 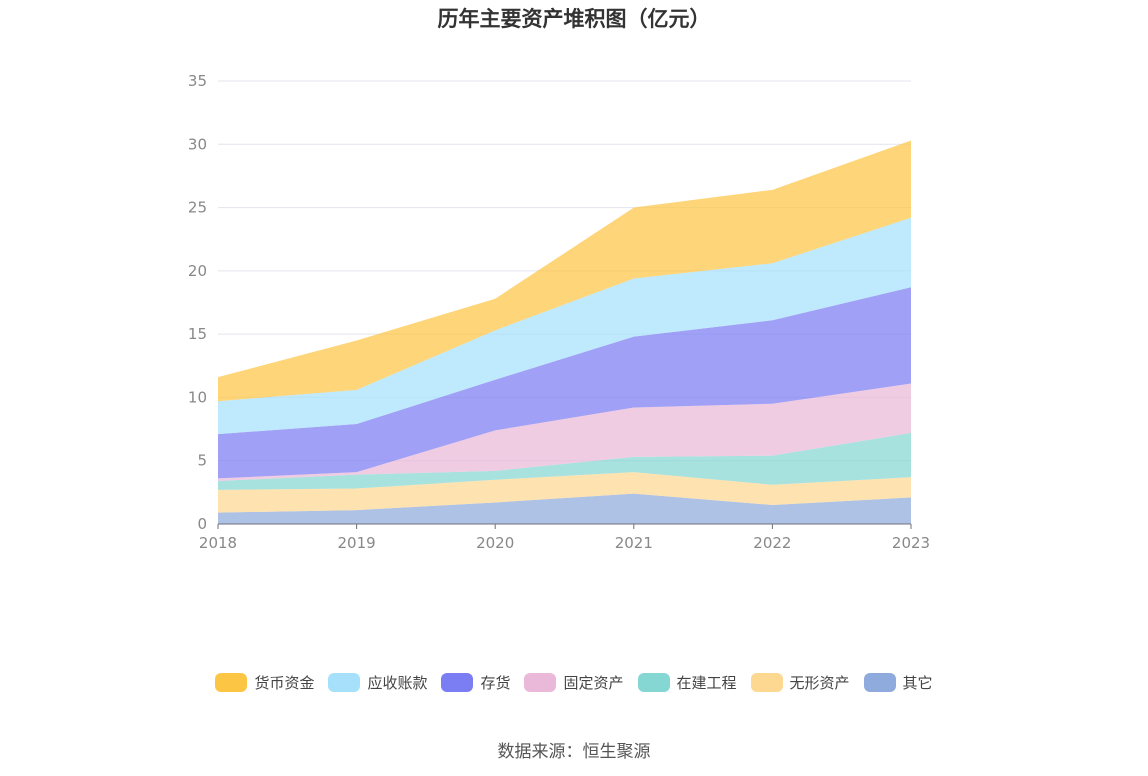 I want to click on x-tick-label: 2019, so click(x=357, y=543).